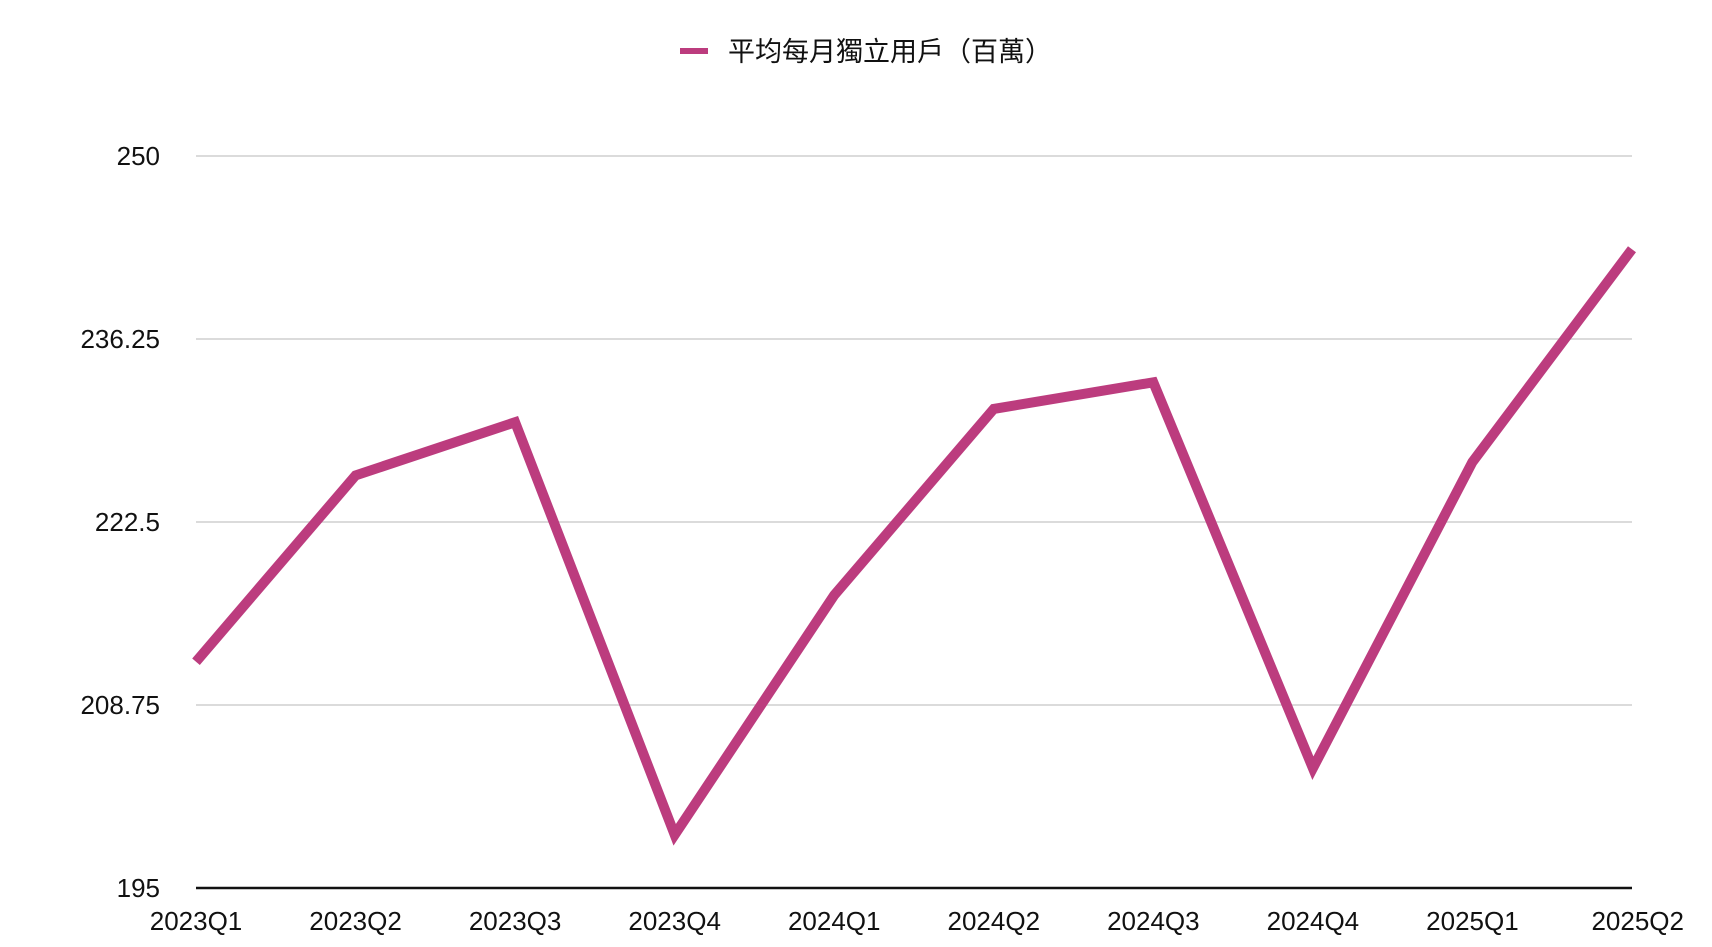 The height and width of the screenshot is (947, 1712). What do you see at coordinates (196, 921) in the screenshot?
I see `x-tick-label: 2023Q1` at bounding box center [196, 921].